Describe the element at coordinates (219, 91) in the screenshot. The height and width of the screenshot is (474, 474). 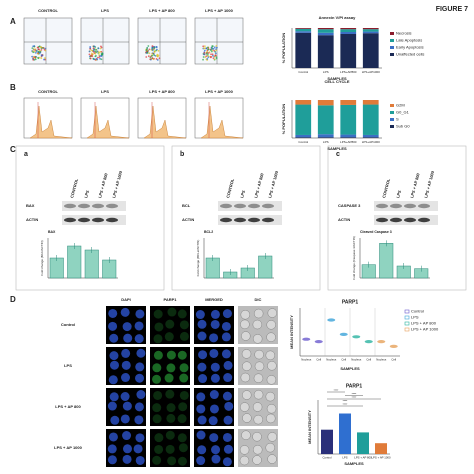
I see `hist-title: LPS + AP 1000` at that location.